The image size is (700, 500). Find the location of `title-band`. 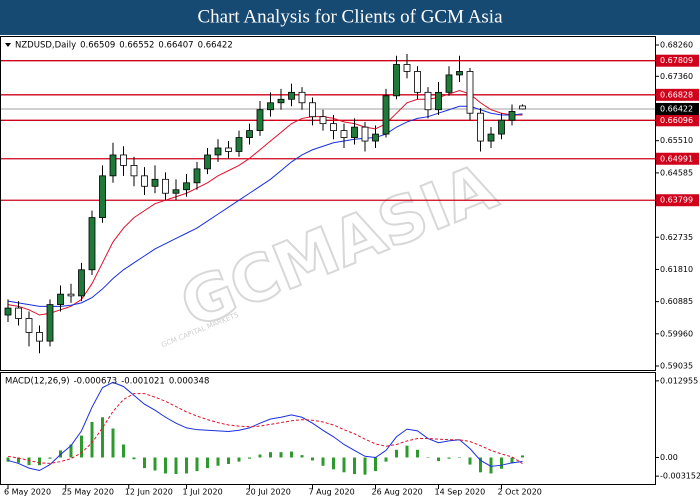

title-band is located at coordinates (350, 17).